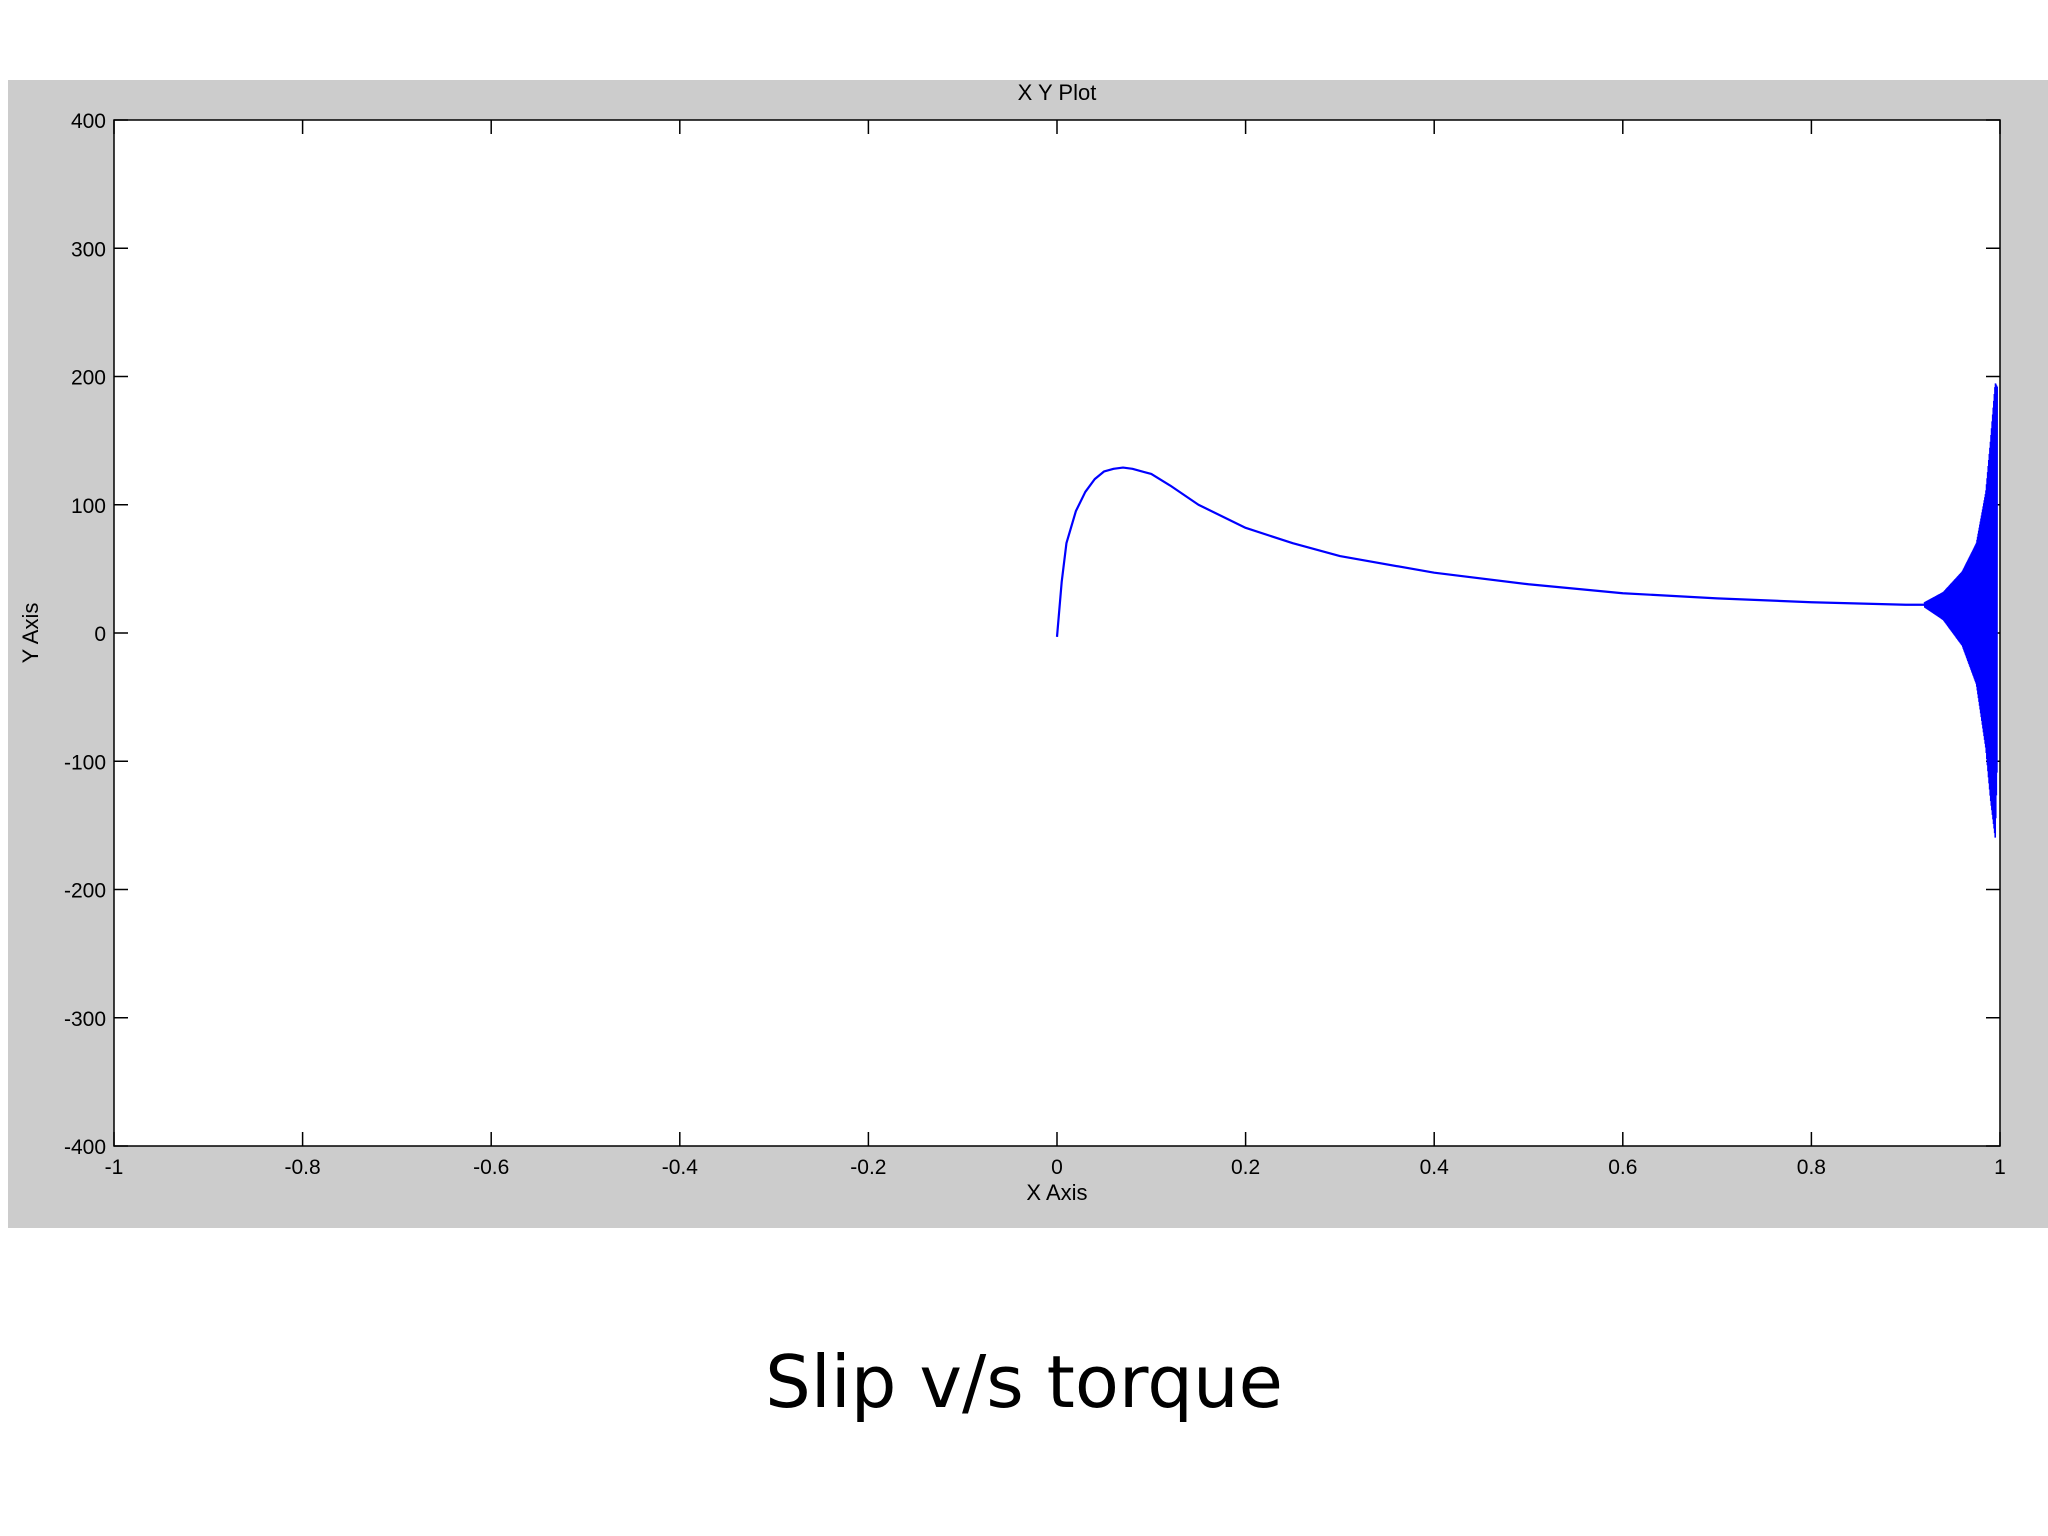  Describe the element at coordinates (1024, 1382) in the screenshot. I see `slide-caption: Slip v/s torque` at that location.